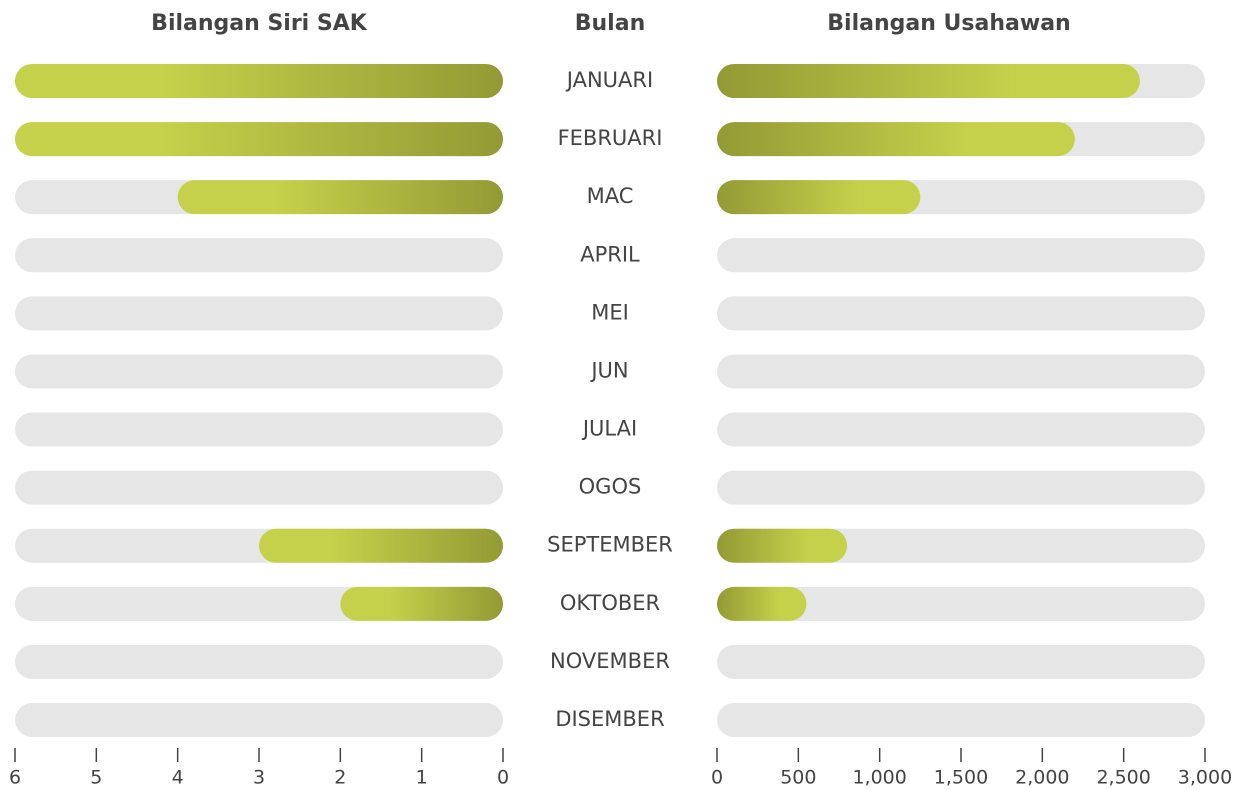 This screenshot has width=1247, height=790. I want to click on category-label: DISEMBER, so click(609, 719).